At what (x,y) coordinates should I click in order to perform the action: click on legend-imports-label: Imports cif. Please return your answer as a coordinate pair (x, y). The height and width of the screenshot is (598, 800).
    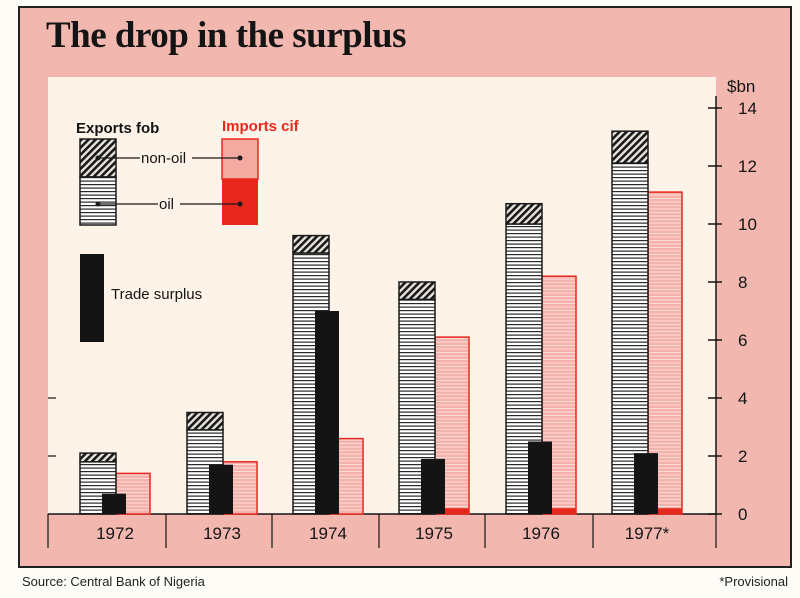
    Looking at the image, I should click on (261, 126).